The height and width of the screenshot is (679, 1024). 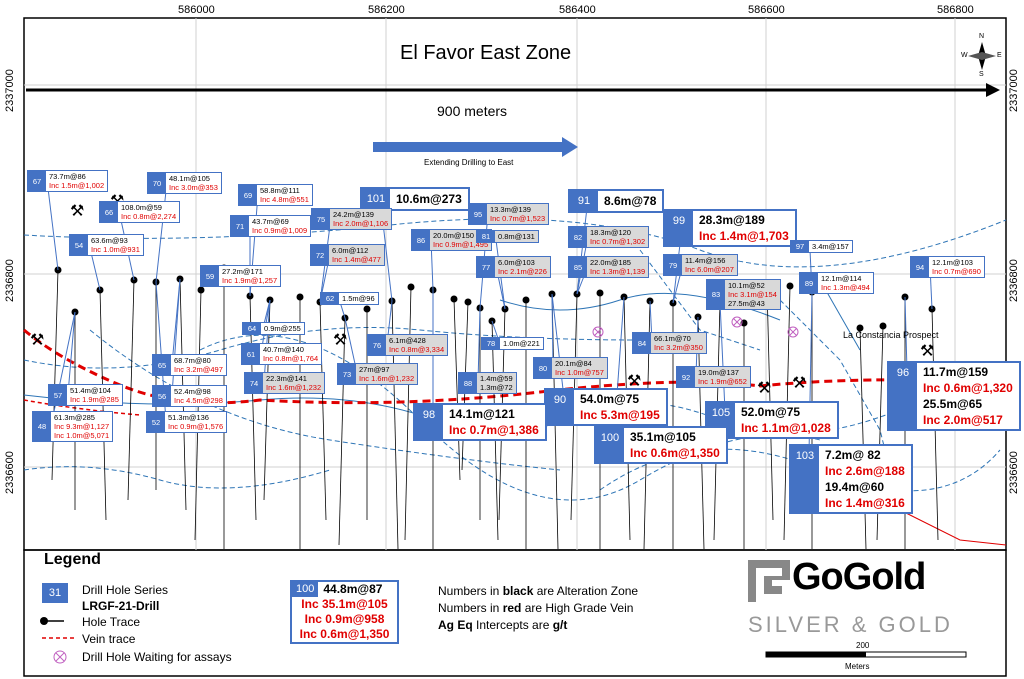 I want to click on legend-example-black: 44.8m@87, so click(x=353, y=589).